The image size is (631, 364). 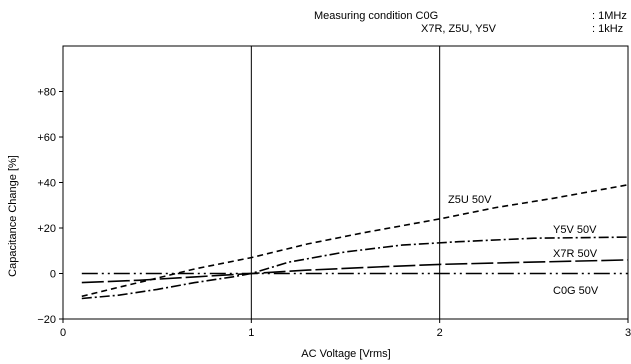 What do you see at coordinates (609, 16) in the screenshot?
I see `condition-freq-c0g: : 1MHz` at bounding box center [609, 16].